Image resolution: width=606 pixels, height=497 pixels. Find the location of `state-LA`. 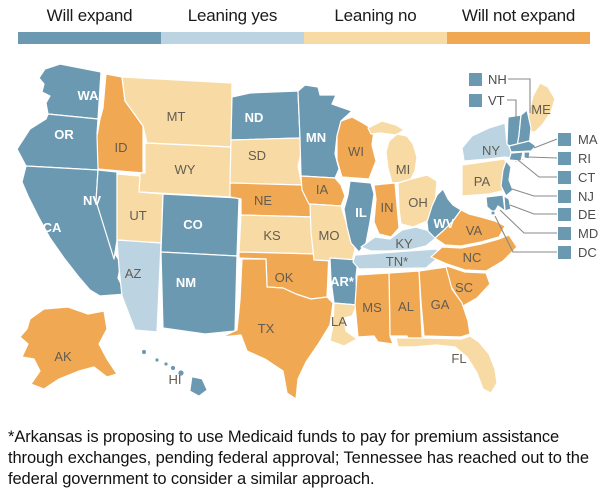

state-LA is located at coordinates (343, 324).